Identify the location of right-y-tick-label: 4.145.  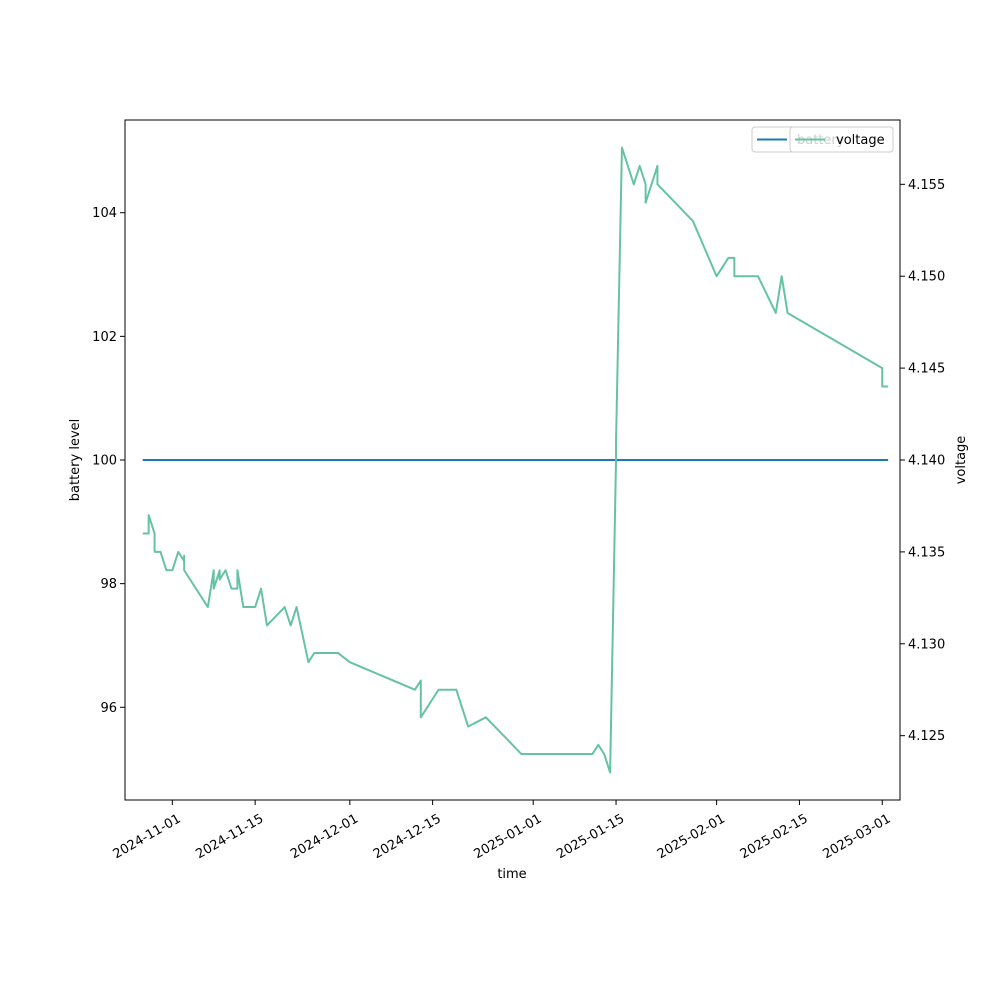
(926, 369).